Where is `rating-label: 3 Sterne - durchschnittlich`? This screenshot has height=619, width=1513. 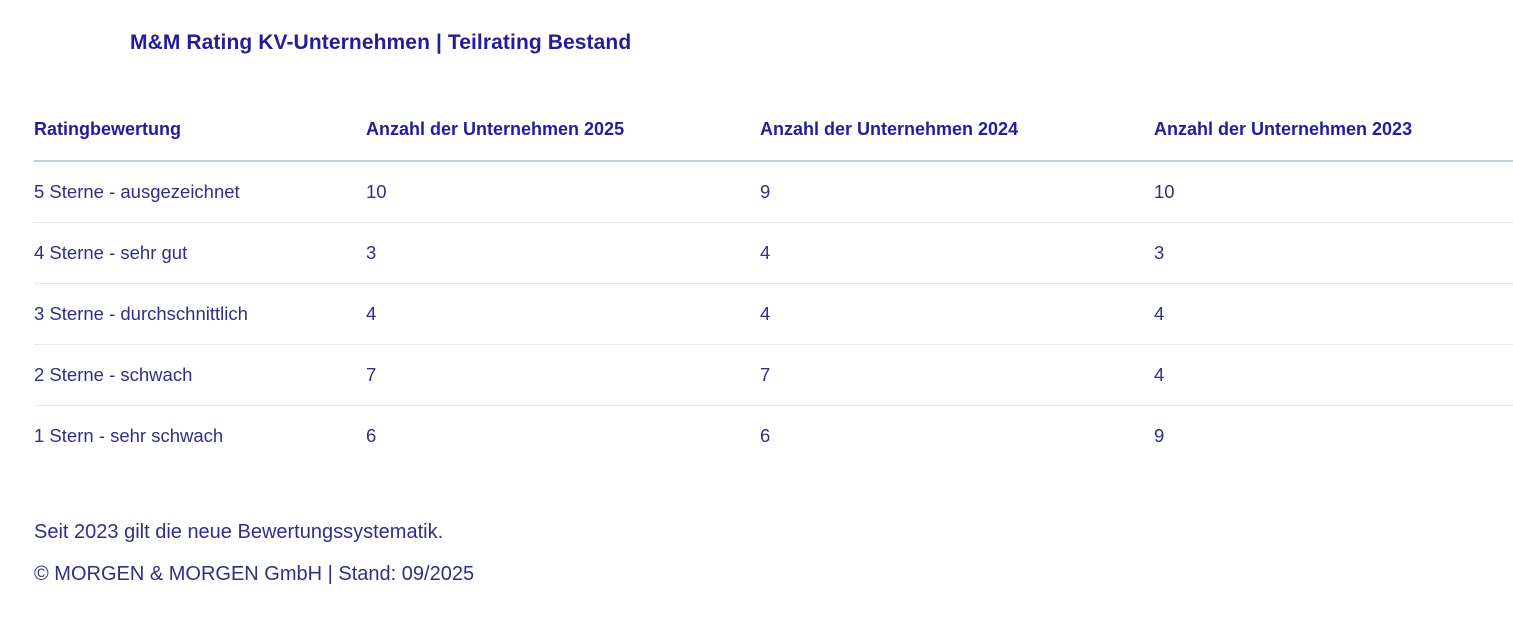 rating-label: 3 Sterne - durchschnittlich is located at coordinates (200, 314).